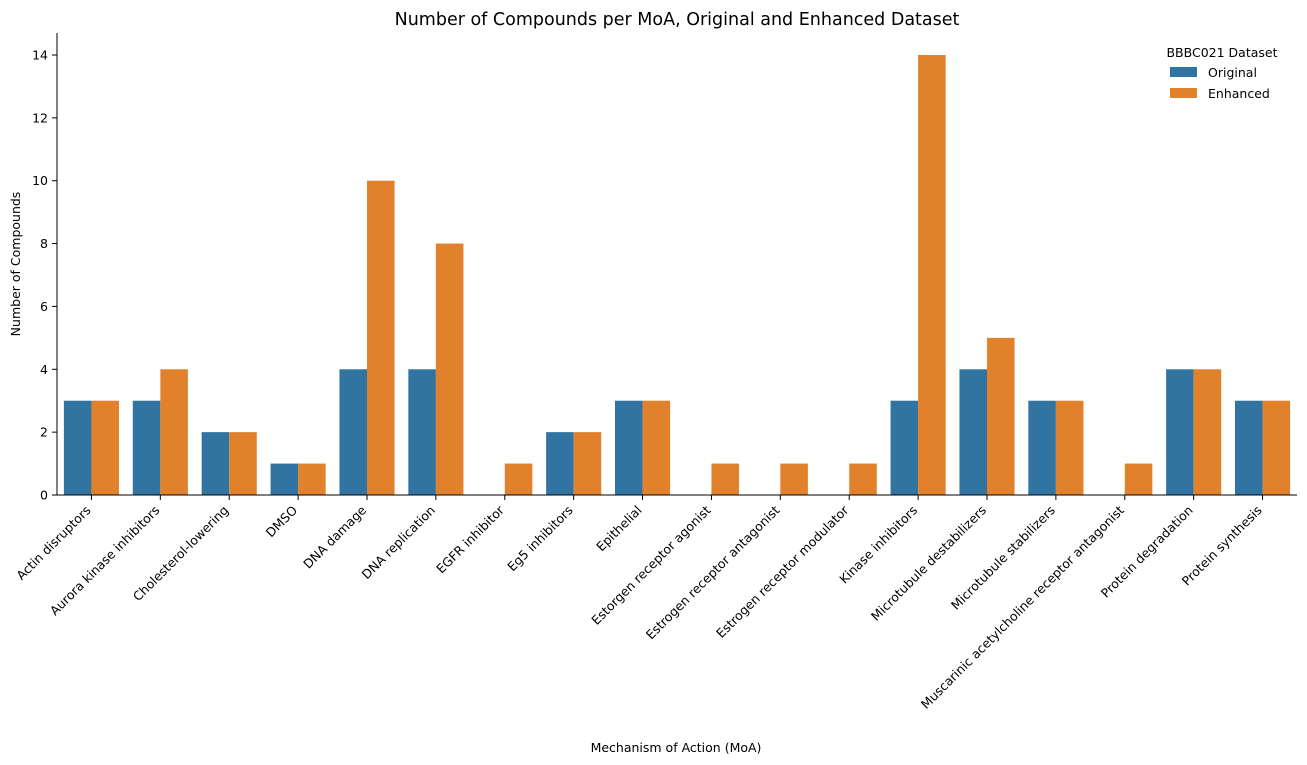 The width and height of the screenshot is (1307, 765). Describe the element at coordinates (398, 542) in the screenshot. I see `x-tick-label: DNA replication` at that location.